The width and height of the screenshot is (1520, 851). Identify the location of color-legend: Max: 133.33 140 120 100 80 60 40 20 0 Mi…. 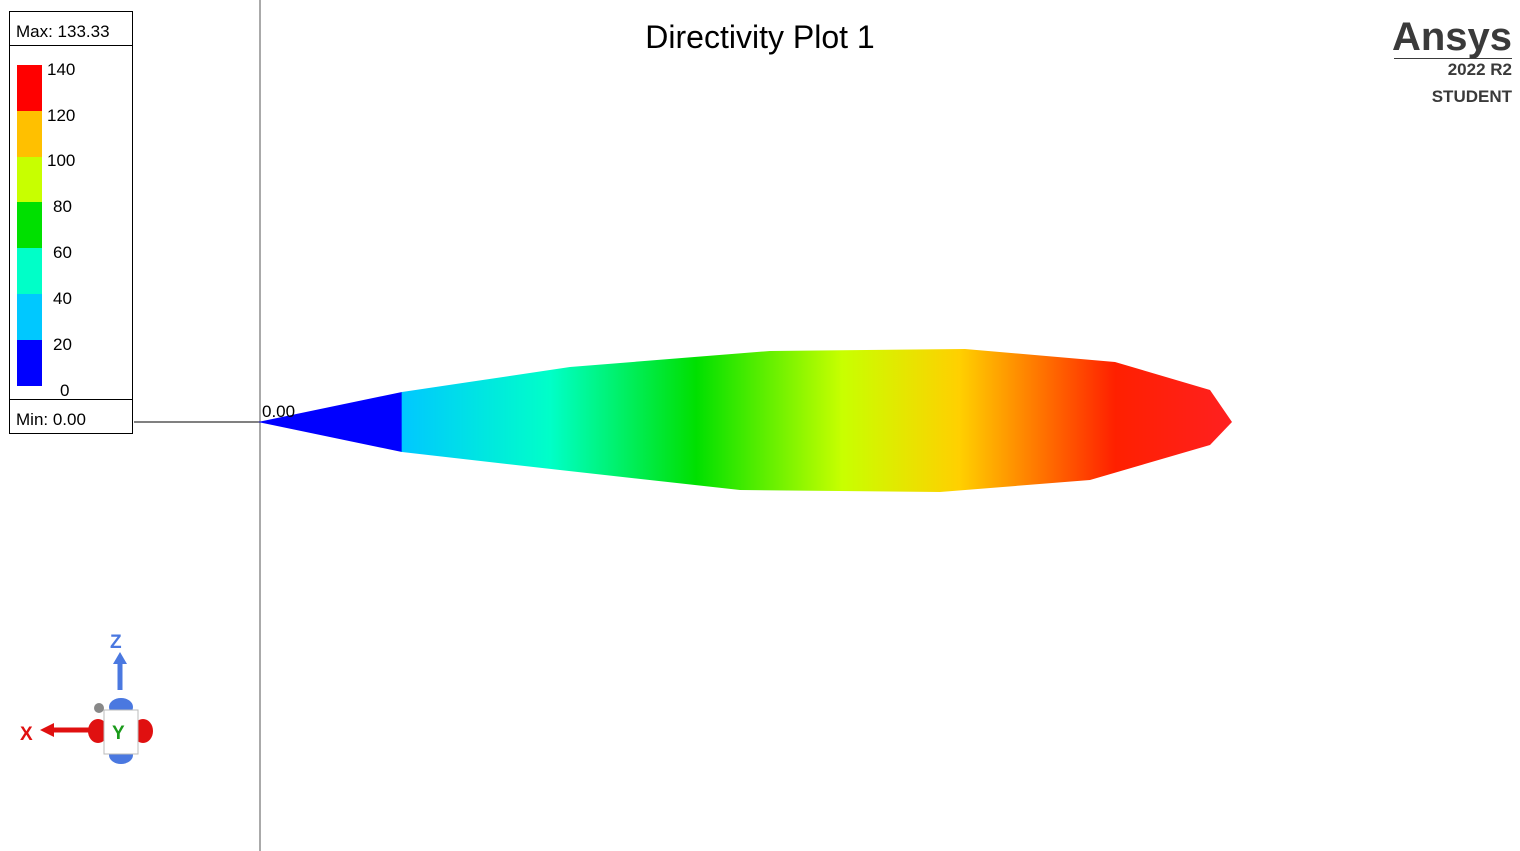
(71, 222).